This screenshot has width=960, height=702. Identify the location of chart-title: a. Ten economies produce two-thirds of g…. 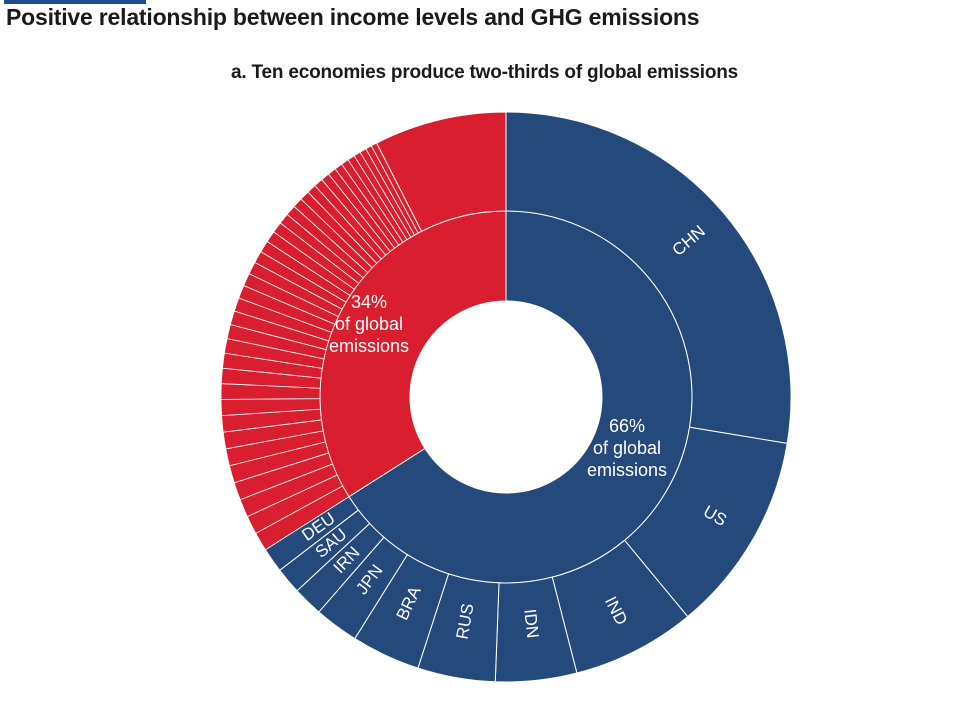
(485, 72).